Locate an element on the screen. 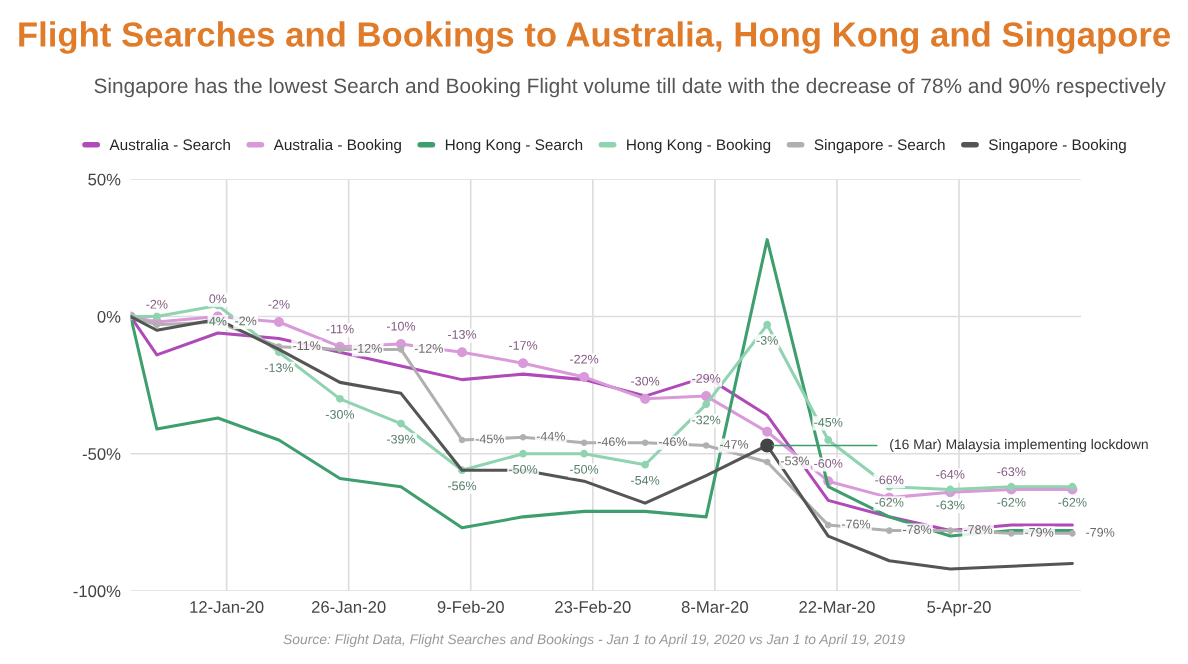  x-tick-label: 22-Mar-20 is located at coordinates (837, 607).